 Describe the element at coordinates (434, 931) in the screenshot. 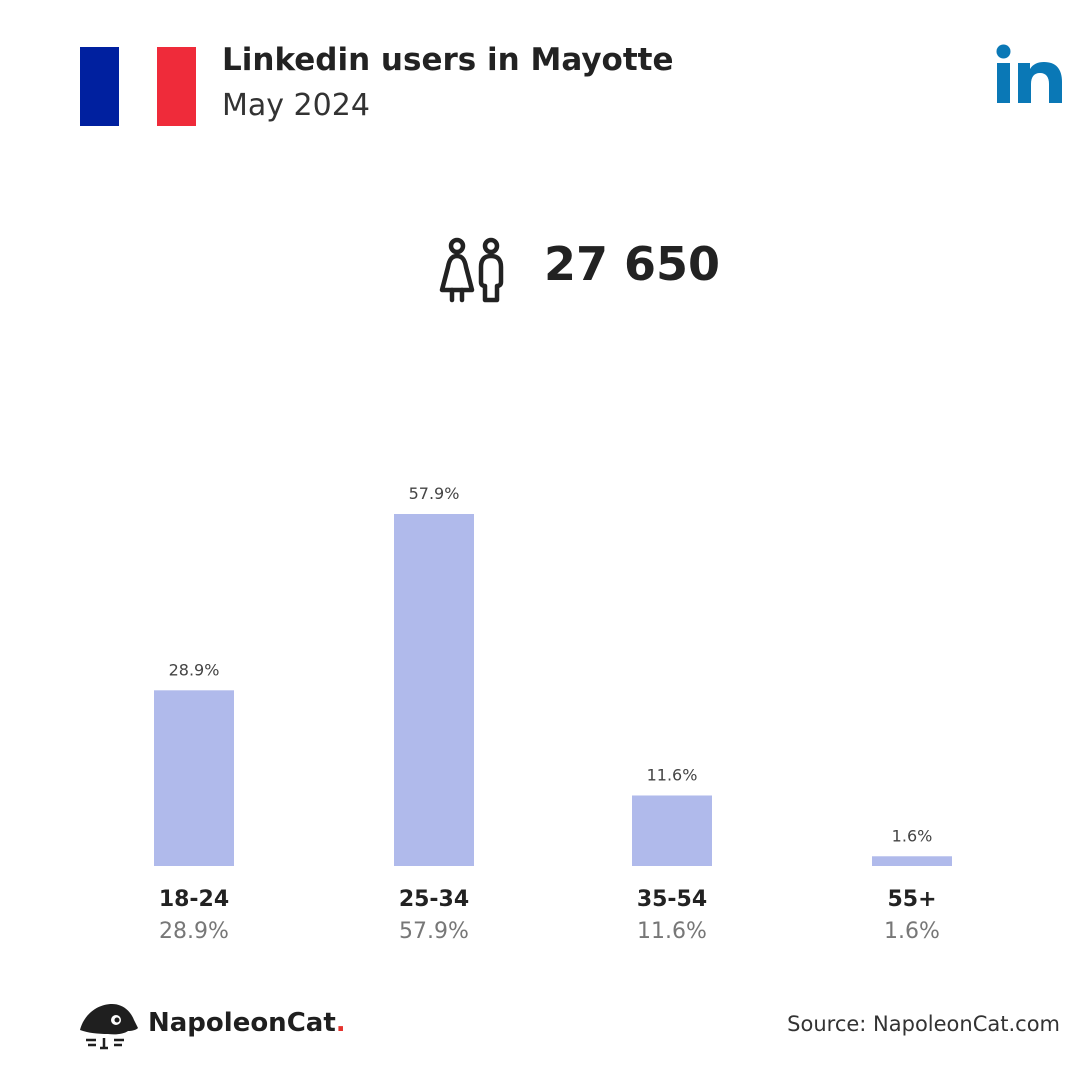

I see `category-percent-25-34: 57.9%` at that location.